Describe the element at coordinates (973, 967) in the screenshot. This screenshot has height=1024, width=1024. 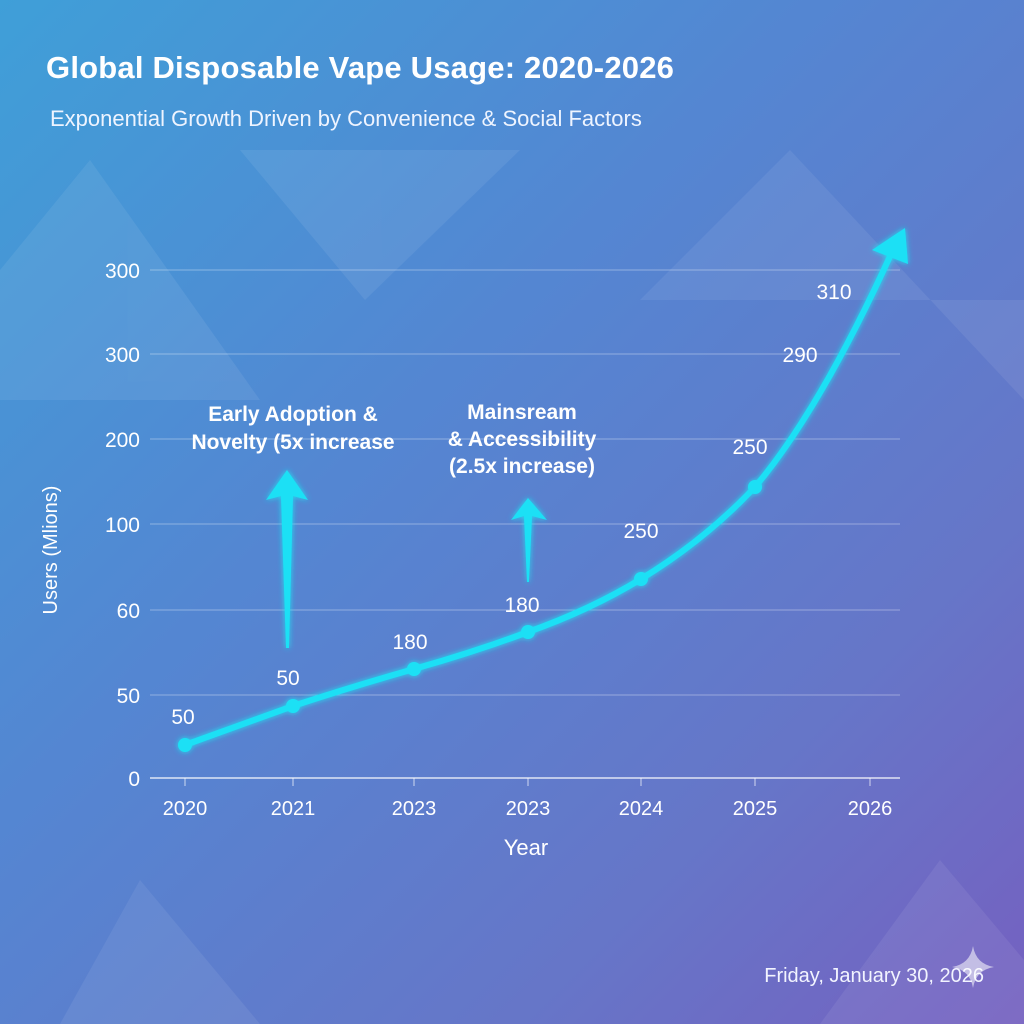
I see `sparkle-icon` at that location.